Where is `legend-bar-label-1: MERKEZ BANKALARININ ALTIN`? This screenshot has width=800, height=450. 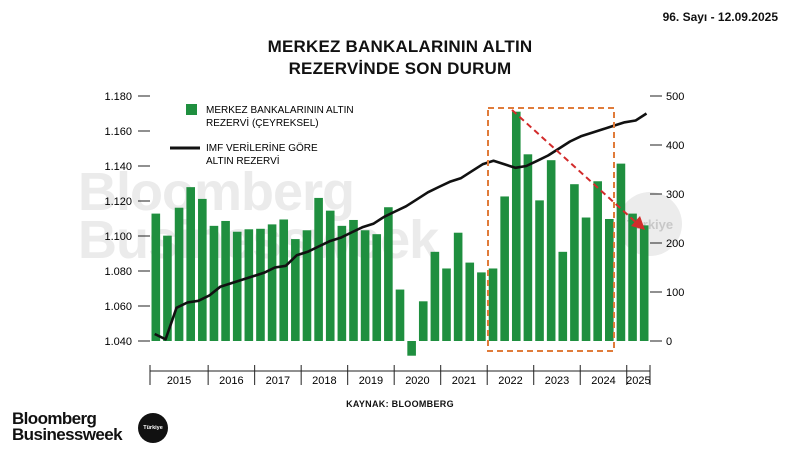
legend-bar-label-1: MERKEZ BANKALARININ ALTIN is located at coordinates (280, 110).